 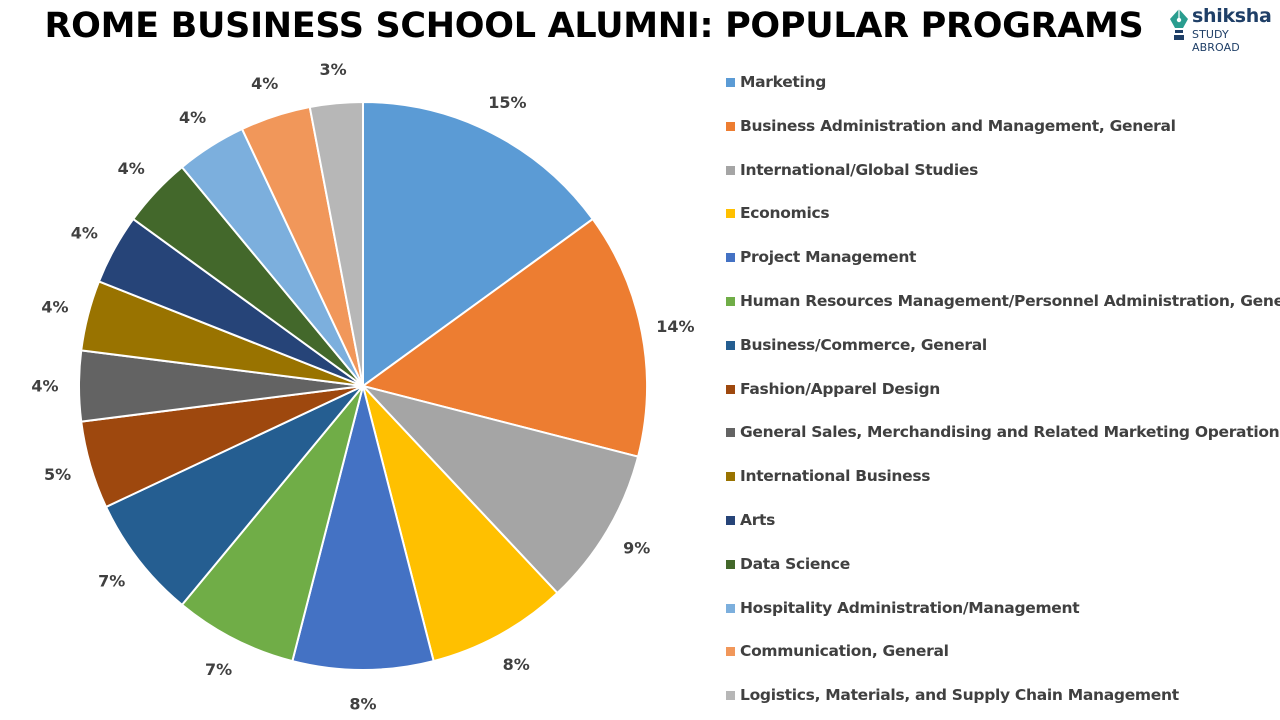 What do you see at coordinates (785, 213) in the screenshot?
I see `legend-label: Economics` at bounding box center [785, 213].